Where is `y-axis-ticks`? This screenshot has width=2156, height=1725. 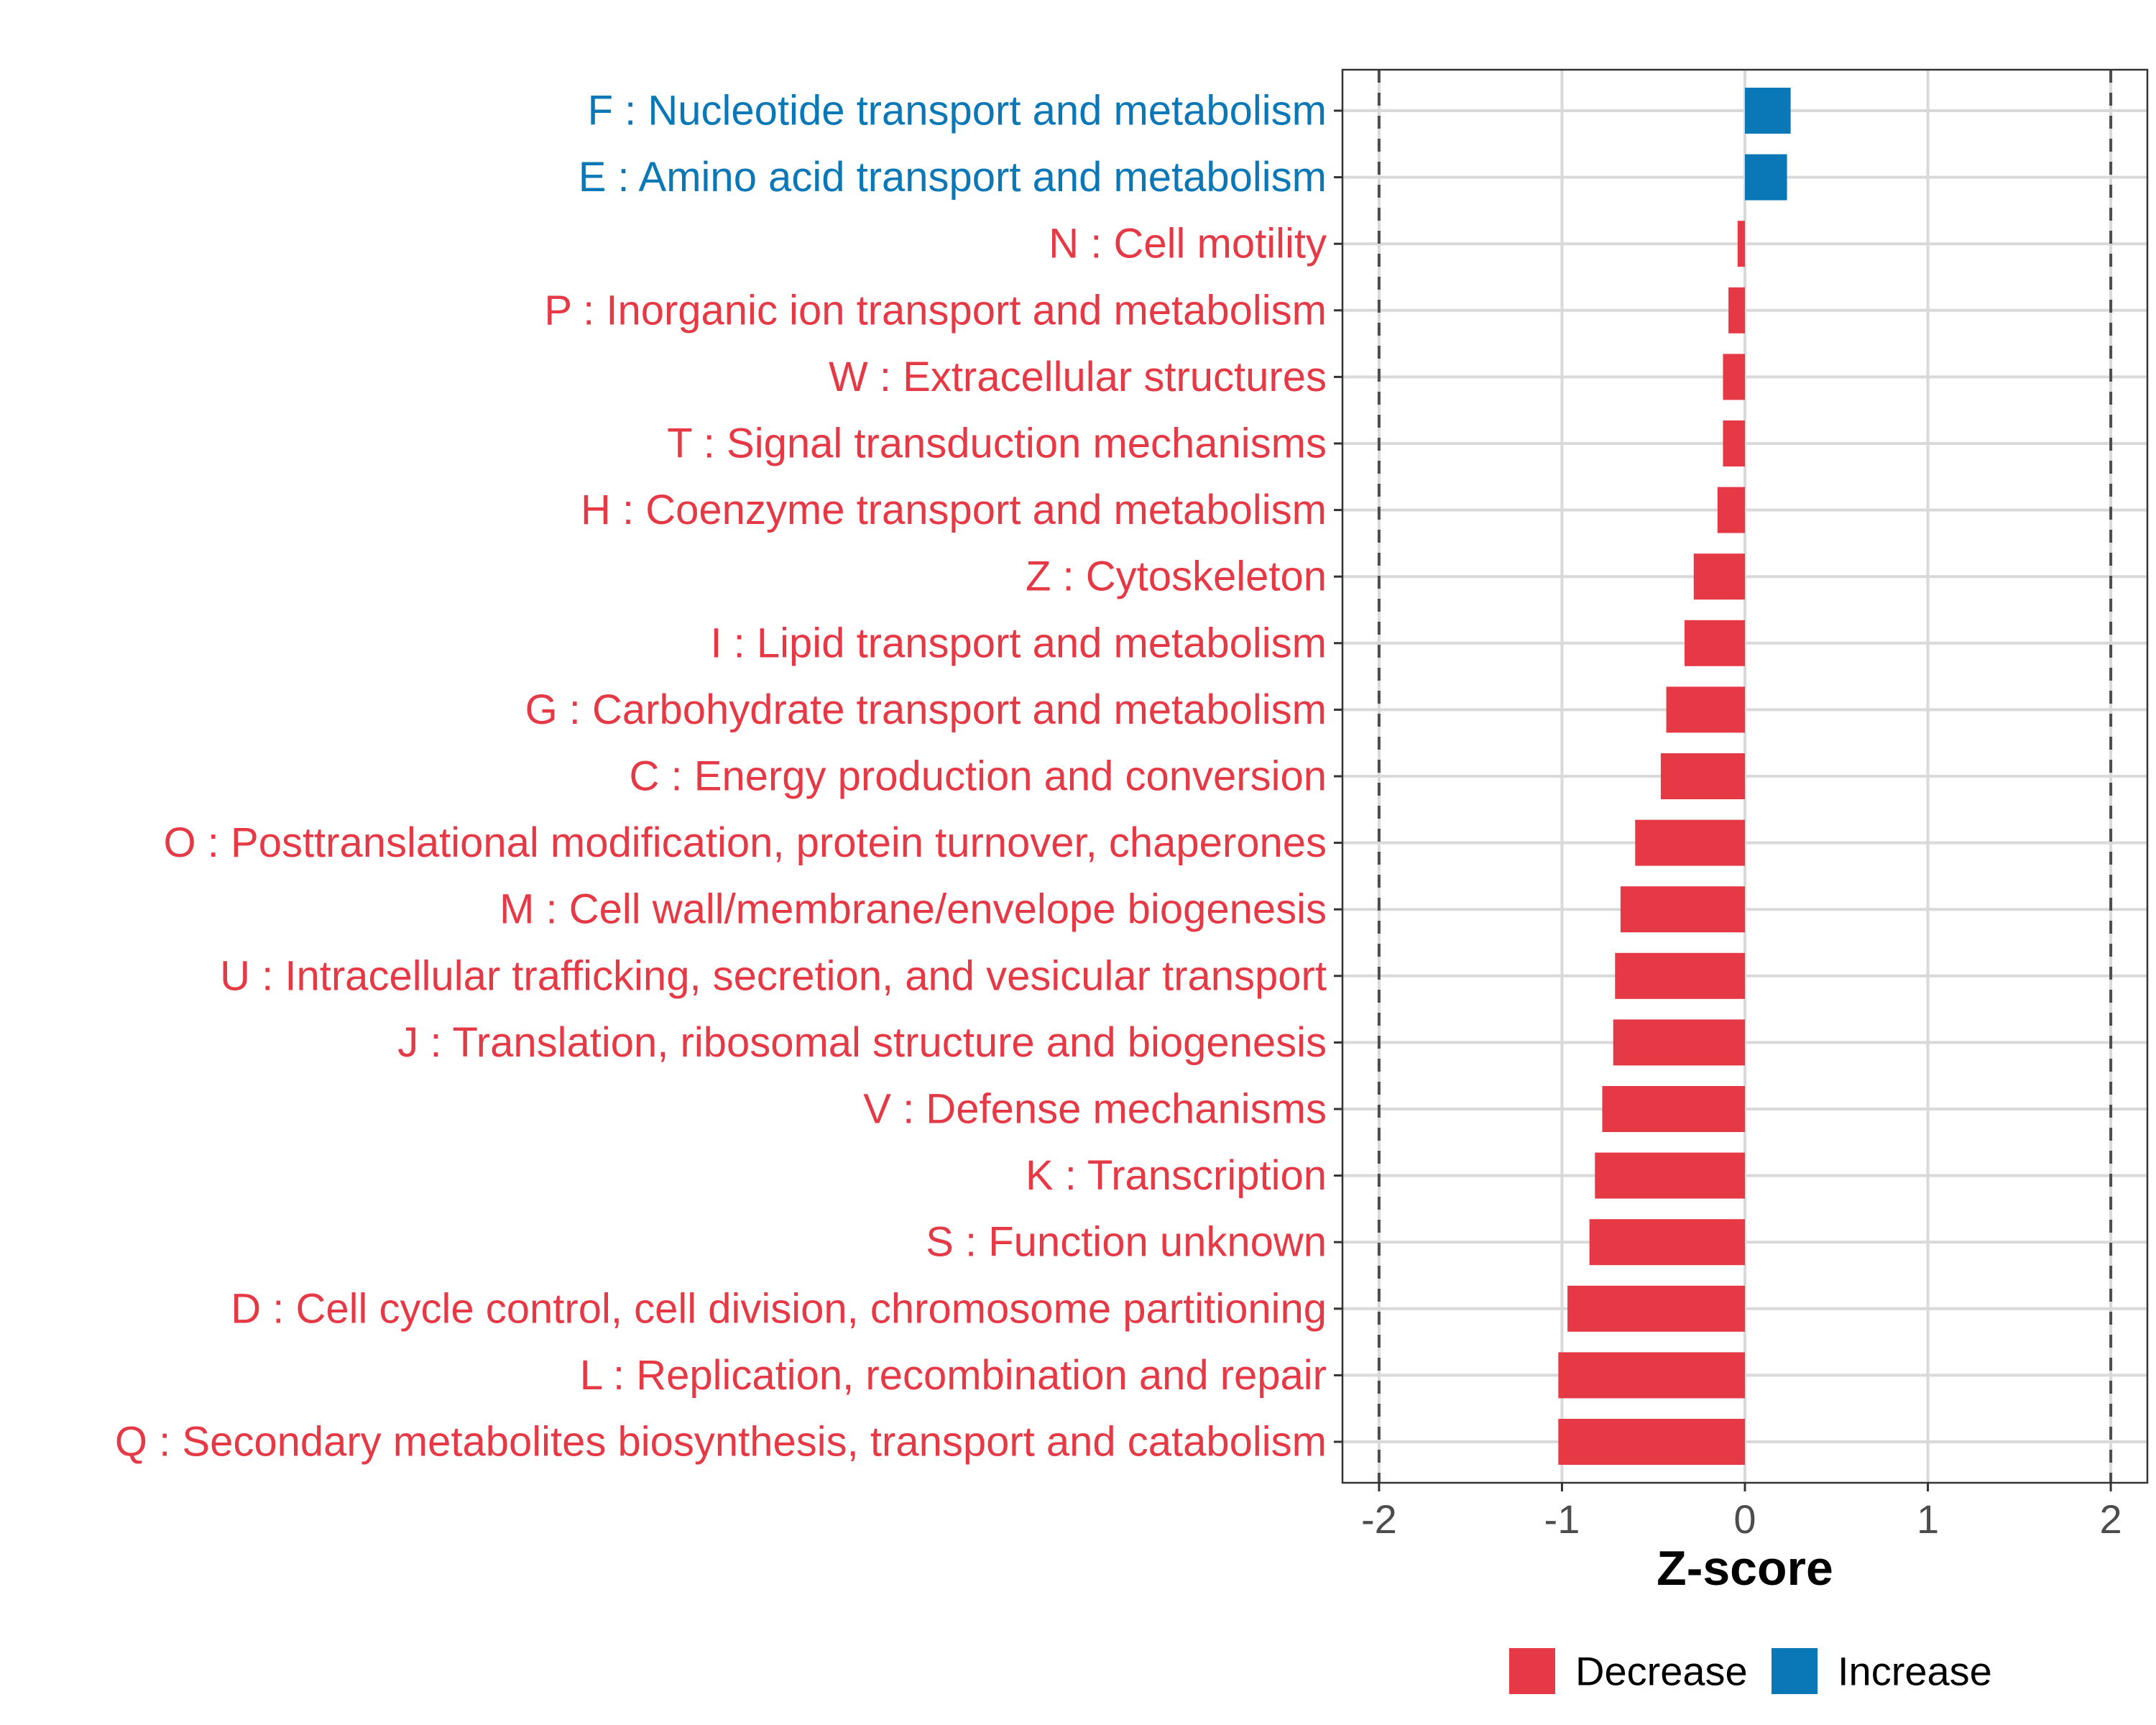
y-axis-ticks is located at coordinates (1338, 776).